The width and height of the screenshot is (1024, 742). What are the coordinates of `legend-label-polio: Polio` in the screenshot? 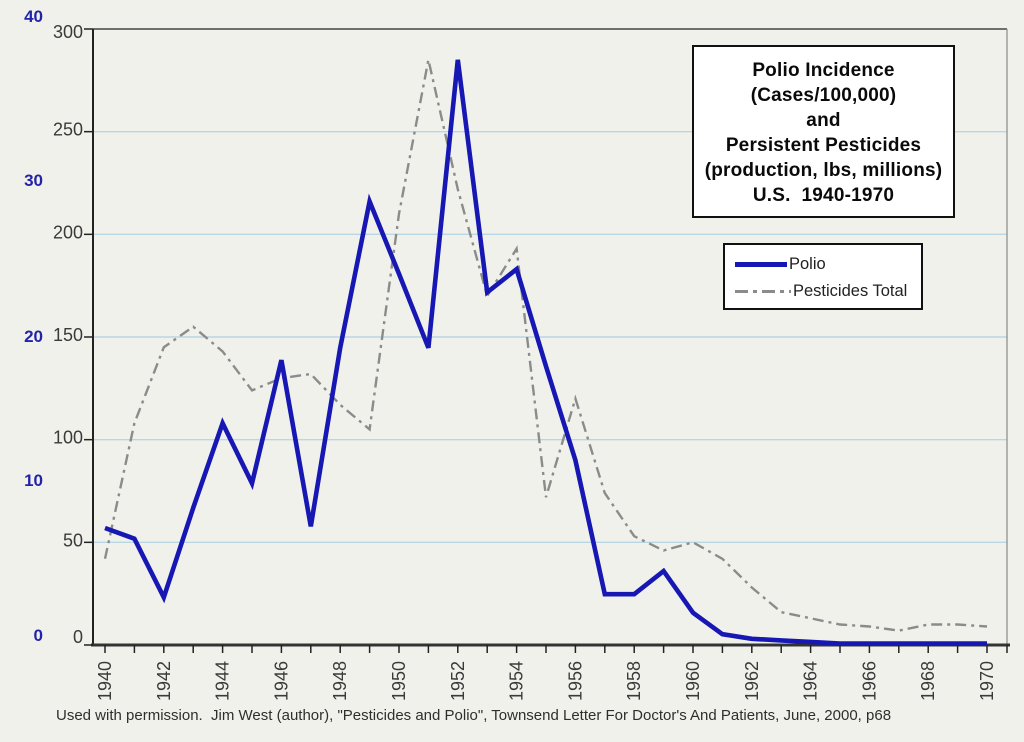 It's located at (807, 264).